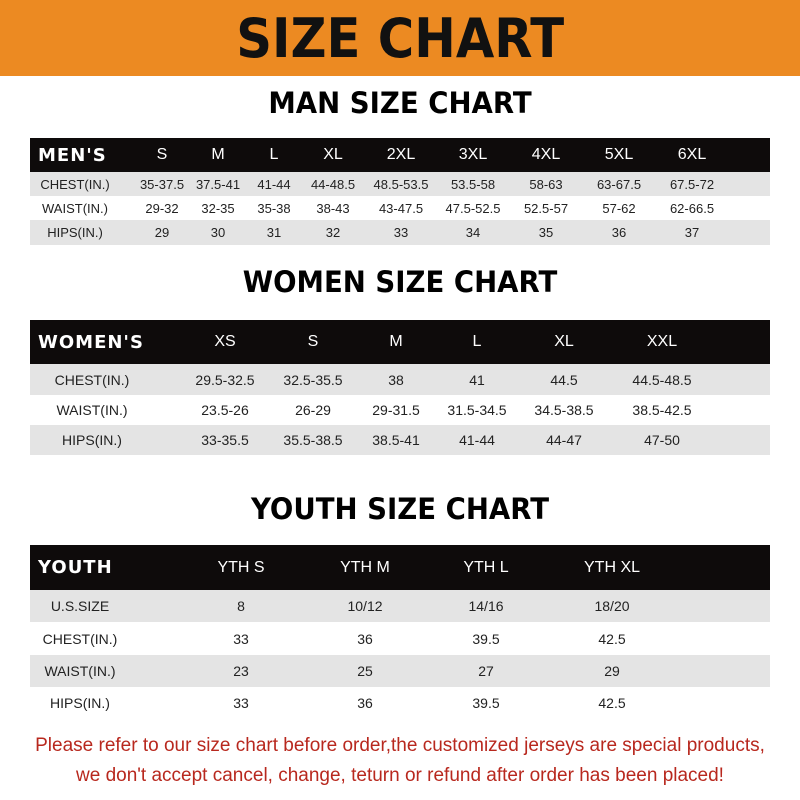 The height and width of the screenshot is (800, 800). I want to click on table-cell: 35, so click(546, 232).